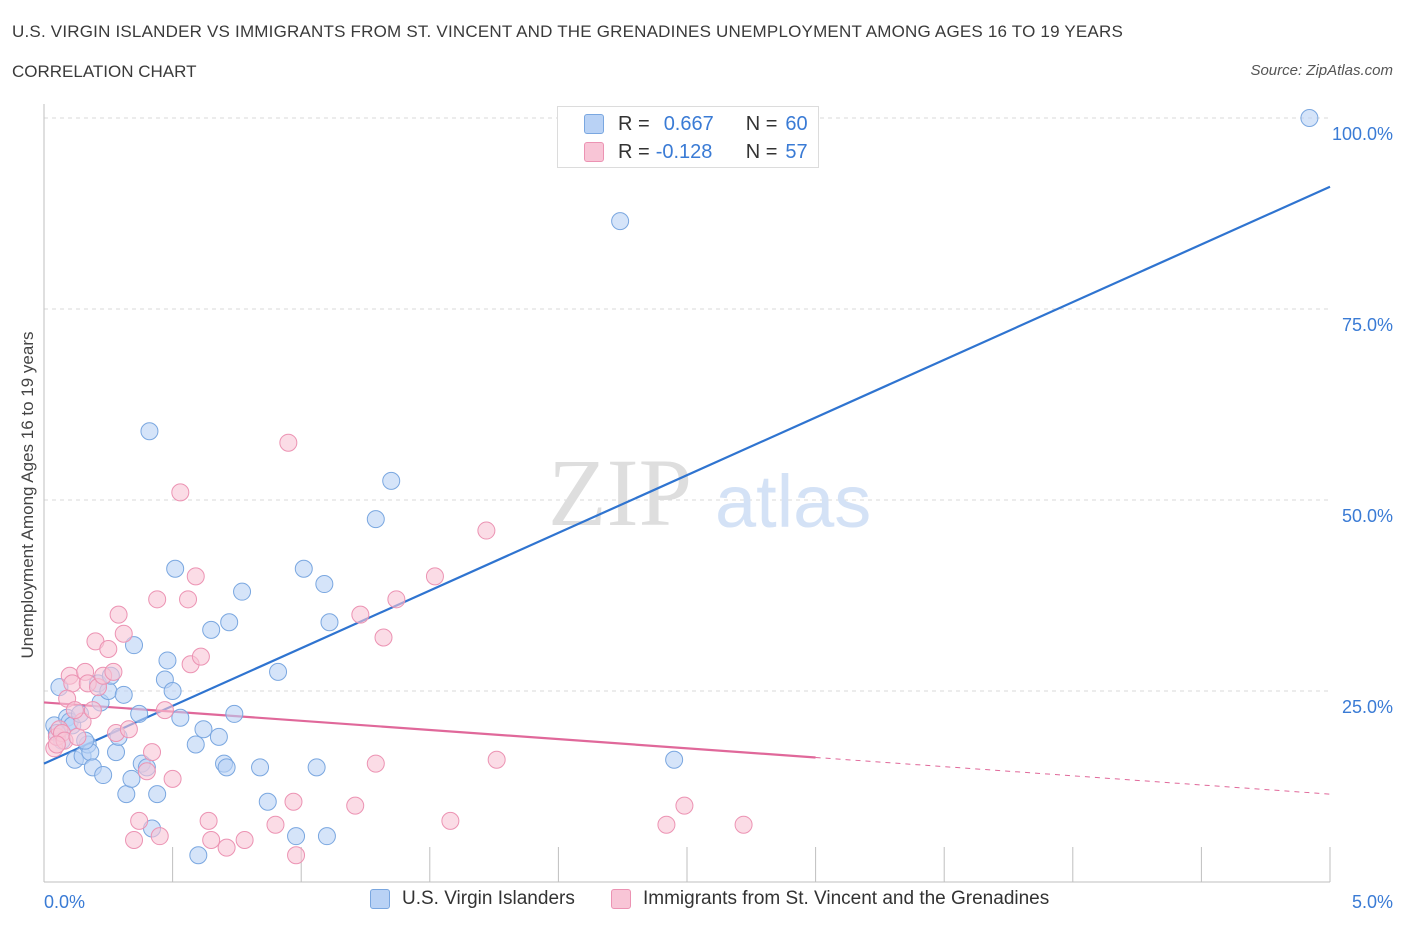  Describe the element at coordinates (761, 151) in the screenshot. I see `n-label: N =` at that location.